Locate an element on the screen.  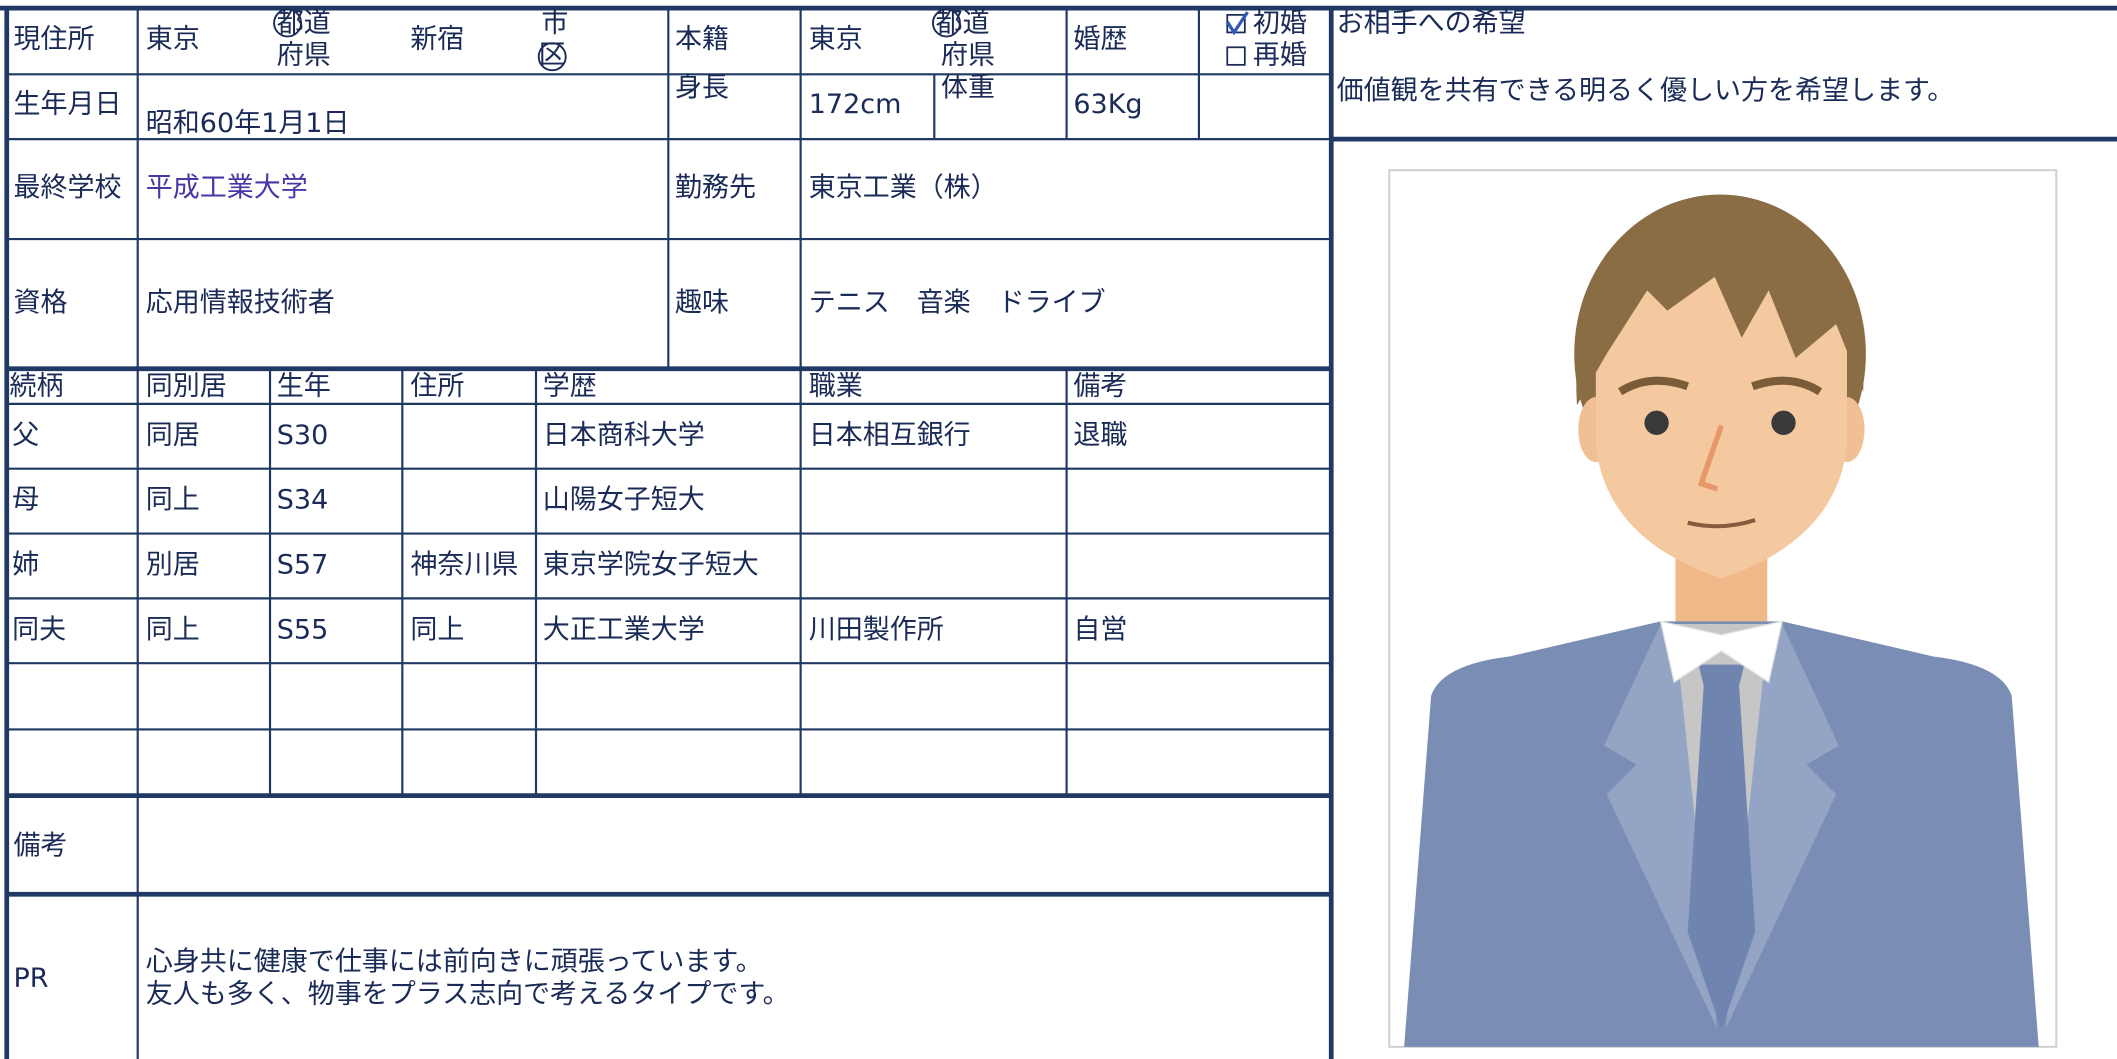
checkbox is located at coordinates (1236, 56).